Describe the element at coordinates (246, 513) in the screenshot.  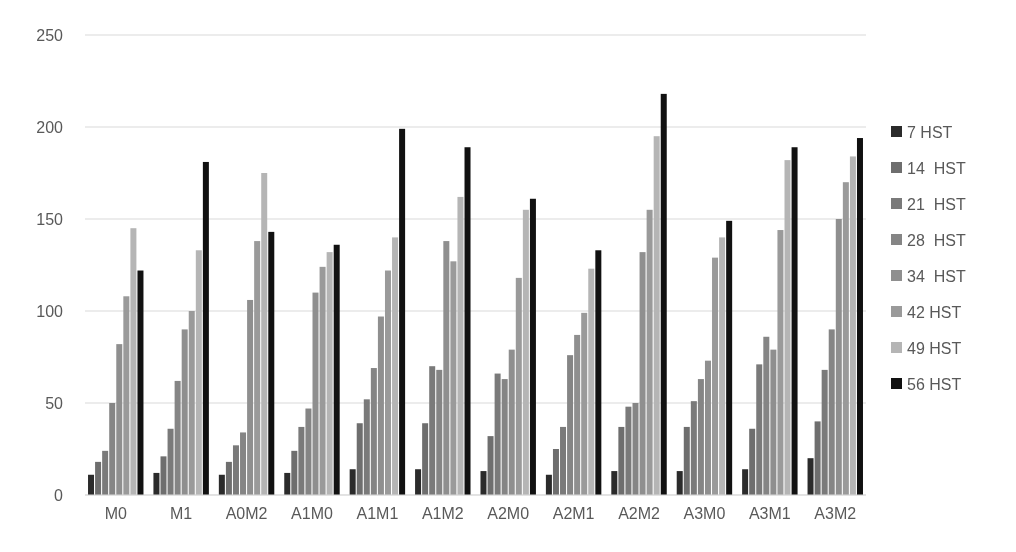
I see `x-tick-label: A0M2` at that location.